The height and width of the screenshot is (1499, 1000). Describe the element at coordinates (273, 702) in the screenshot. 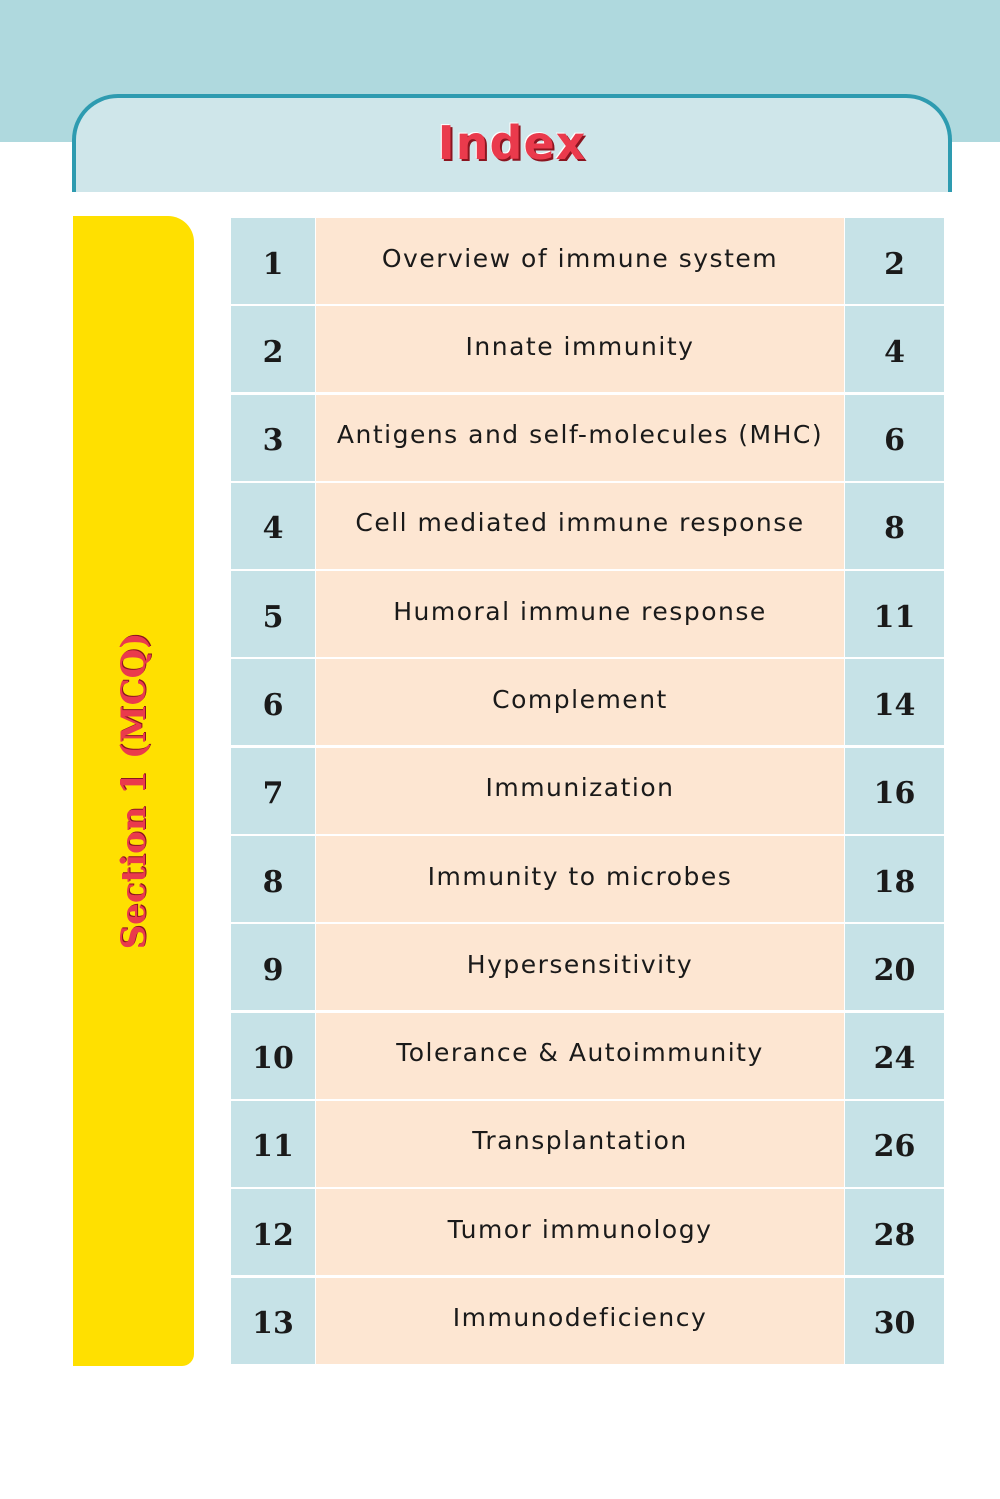

I see `chapter-number: 6` at that location.